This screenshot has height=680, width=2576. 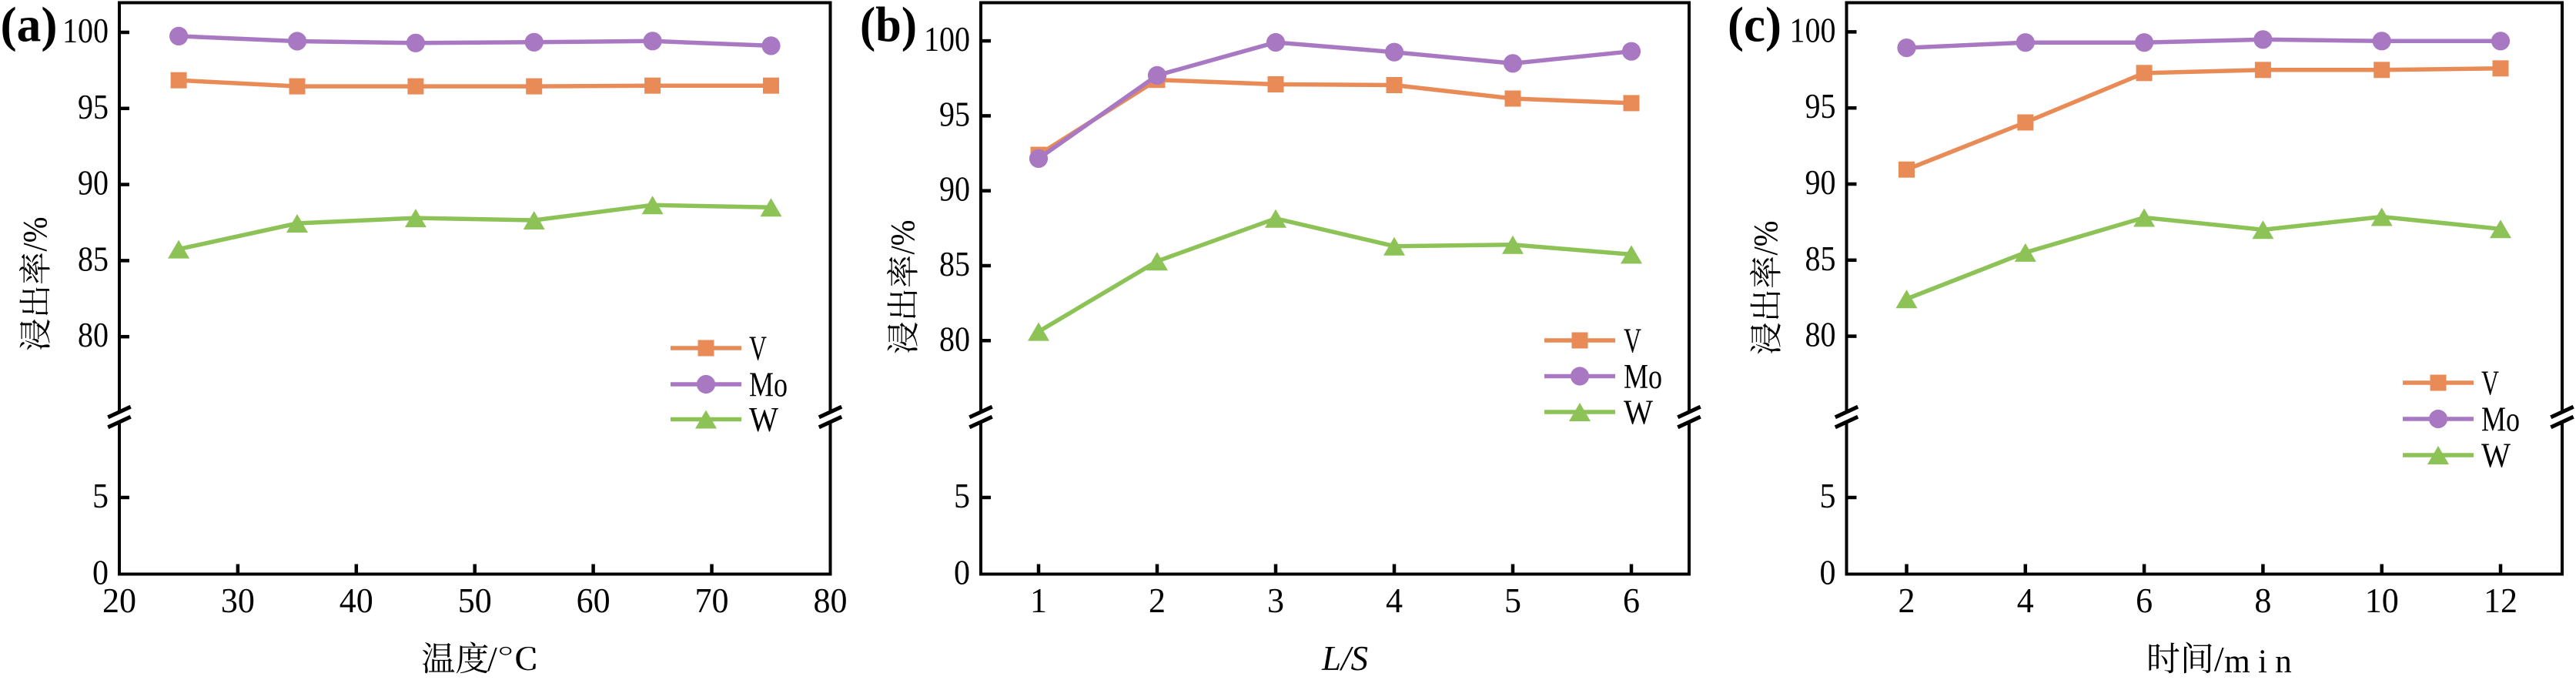 I want to click on svg-text: (c), so click(x=1755, y=27).